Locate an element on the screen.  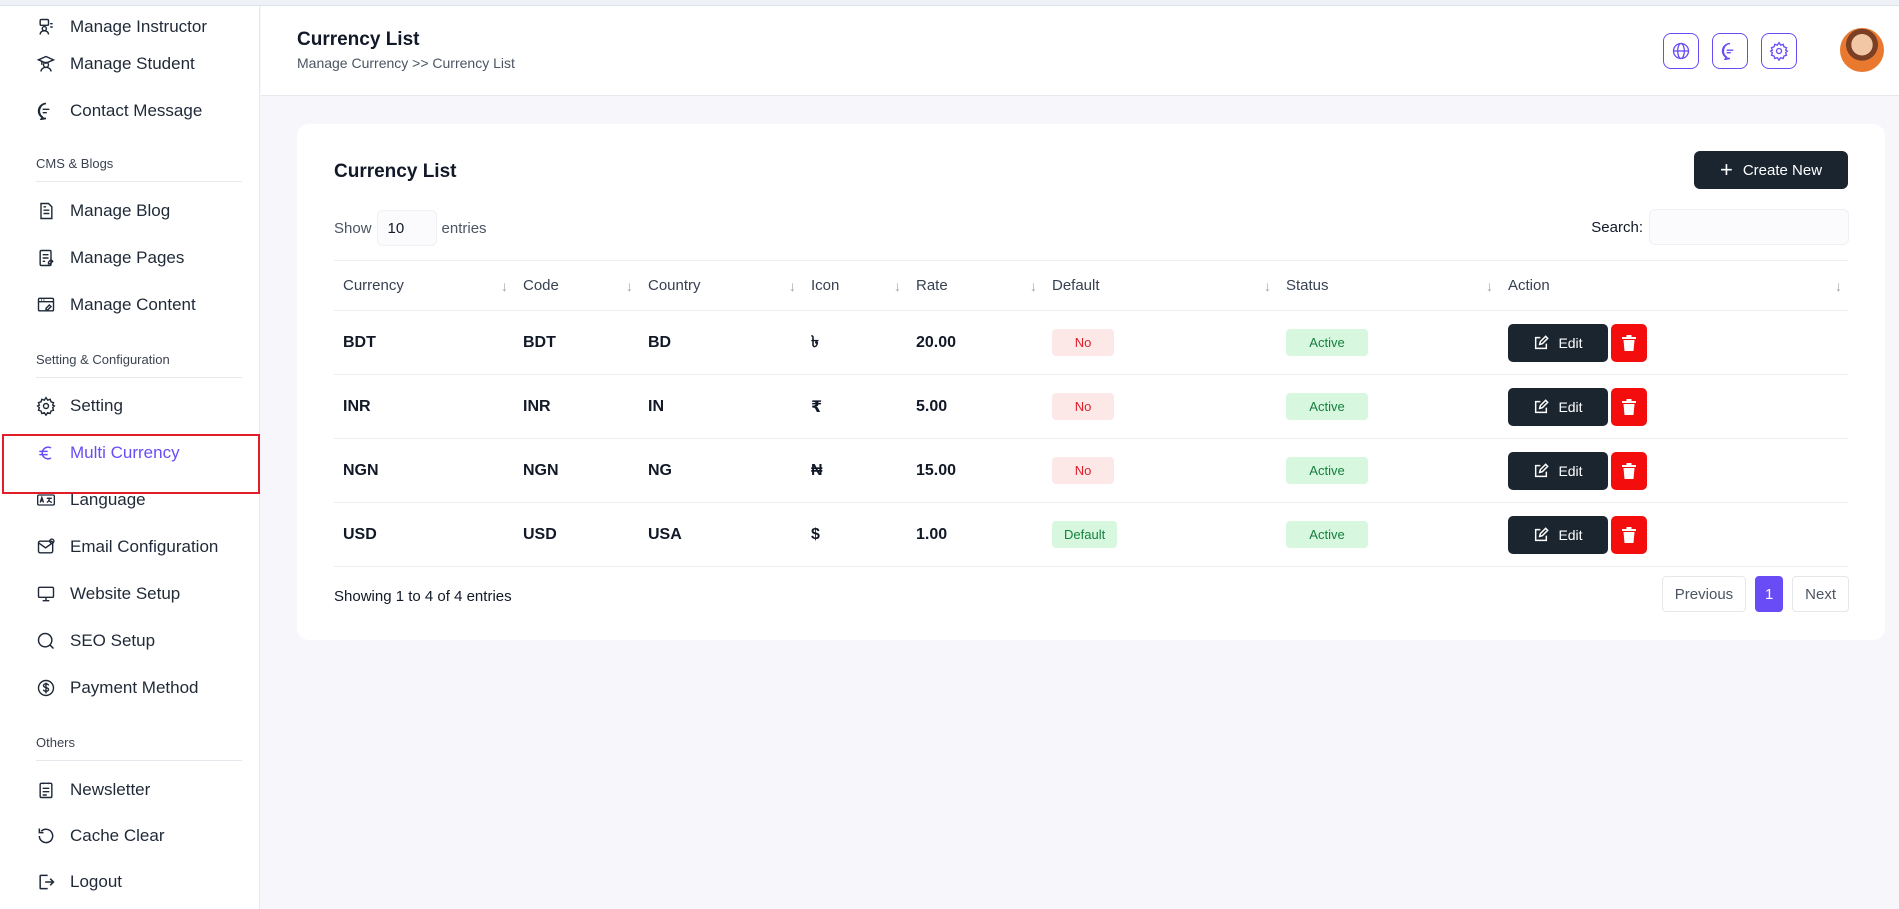
column-header-default: Default ↓ is located at coordinates (1161, 285).